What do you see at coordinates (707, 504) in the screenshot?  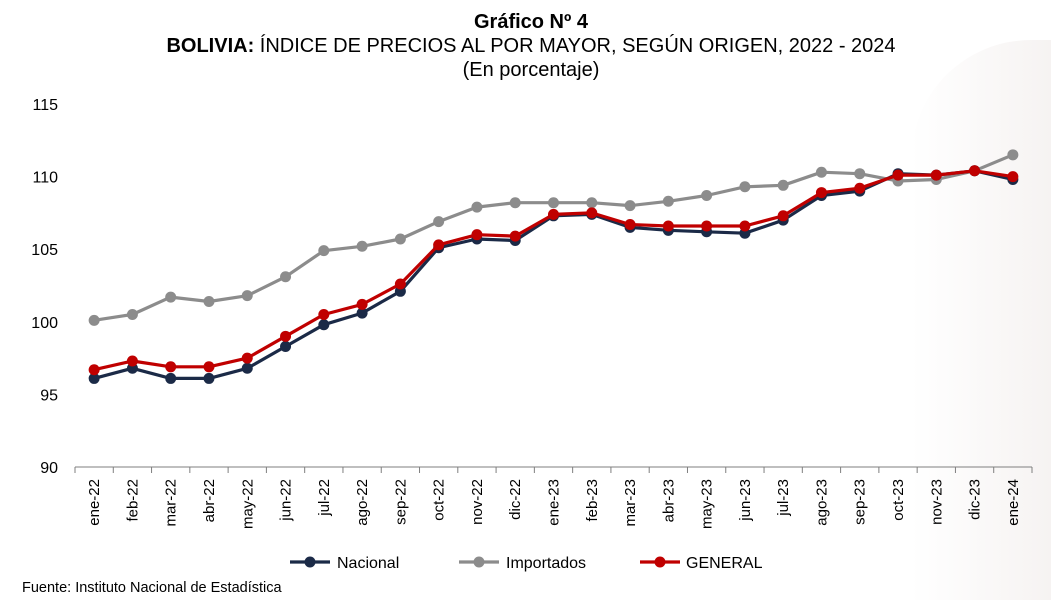 I see `x-tick-label: may-23` at bounding box center [707, 504].